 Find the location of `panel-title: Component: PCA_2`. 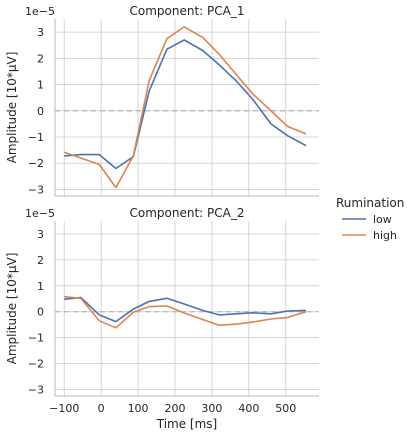

panel-title: Component: PCA_2 is located at coordinates (187, 213).